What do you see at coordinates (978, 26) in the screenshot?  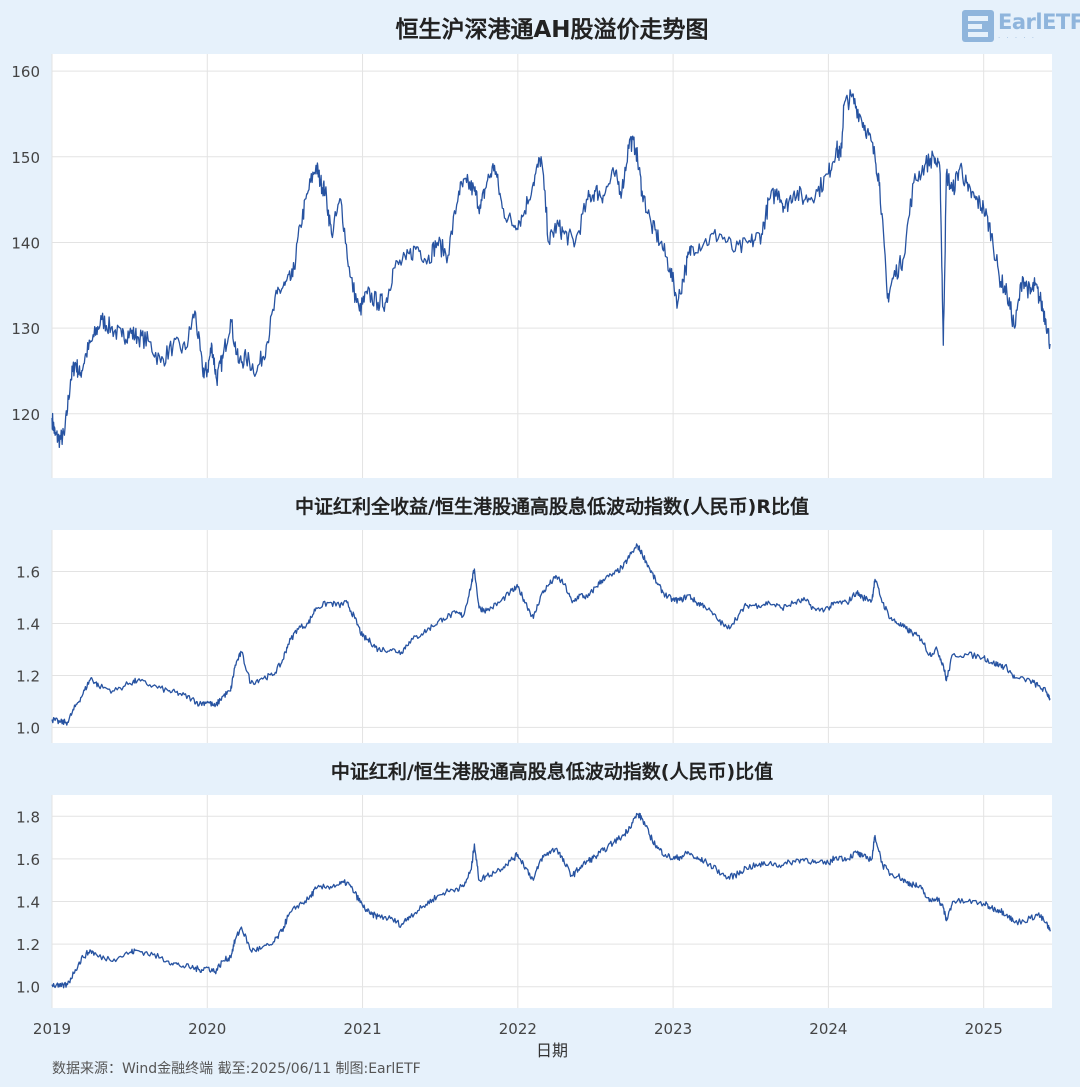 I see `logo-icon` at bounding box center [978, 26].